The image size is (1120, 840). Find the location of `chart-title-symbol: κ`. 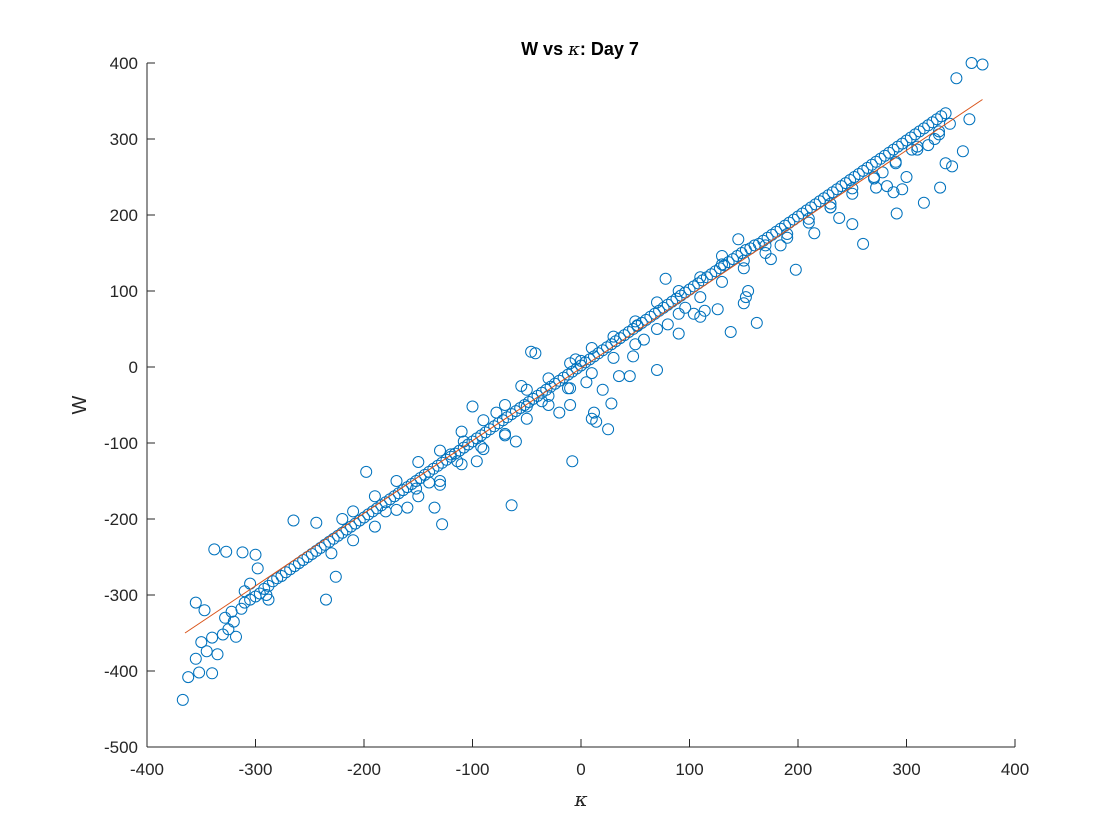

chart-title-symbol: κ is located at coordinates (573, 49).